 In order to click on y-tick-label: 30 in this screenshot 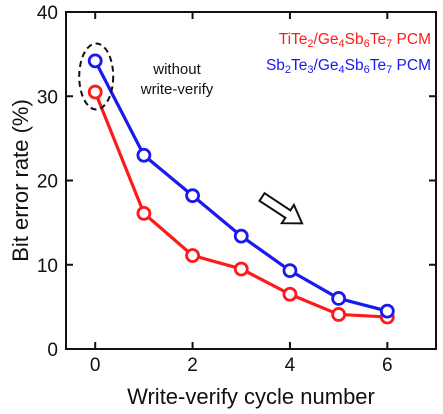, I will do `click(47, 97)`.